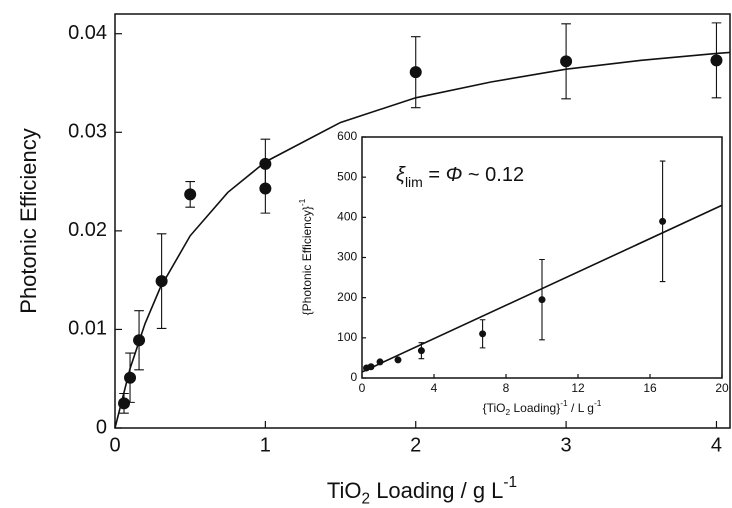 This screenshot has height=508, width=732. What do you see at coordinates (650, 388) in the screenshot?
I see `x-tick-label: 16` at bounding box center [650, 388].